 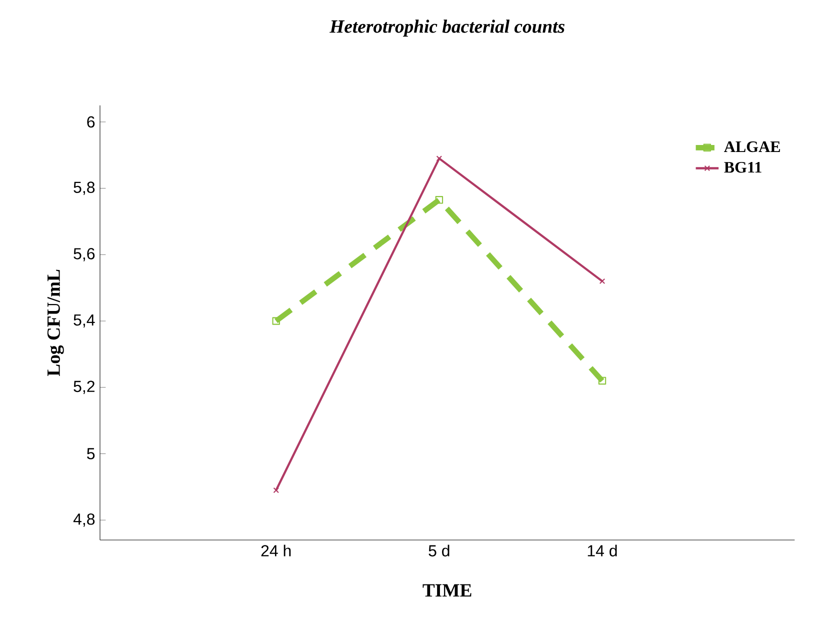 I want to click on y-tick-label: 5,2, so click(x=84, y=387).